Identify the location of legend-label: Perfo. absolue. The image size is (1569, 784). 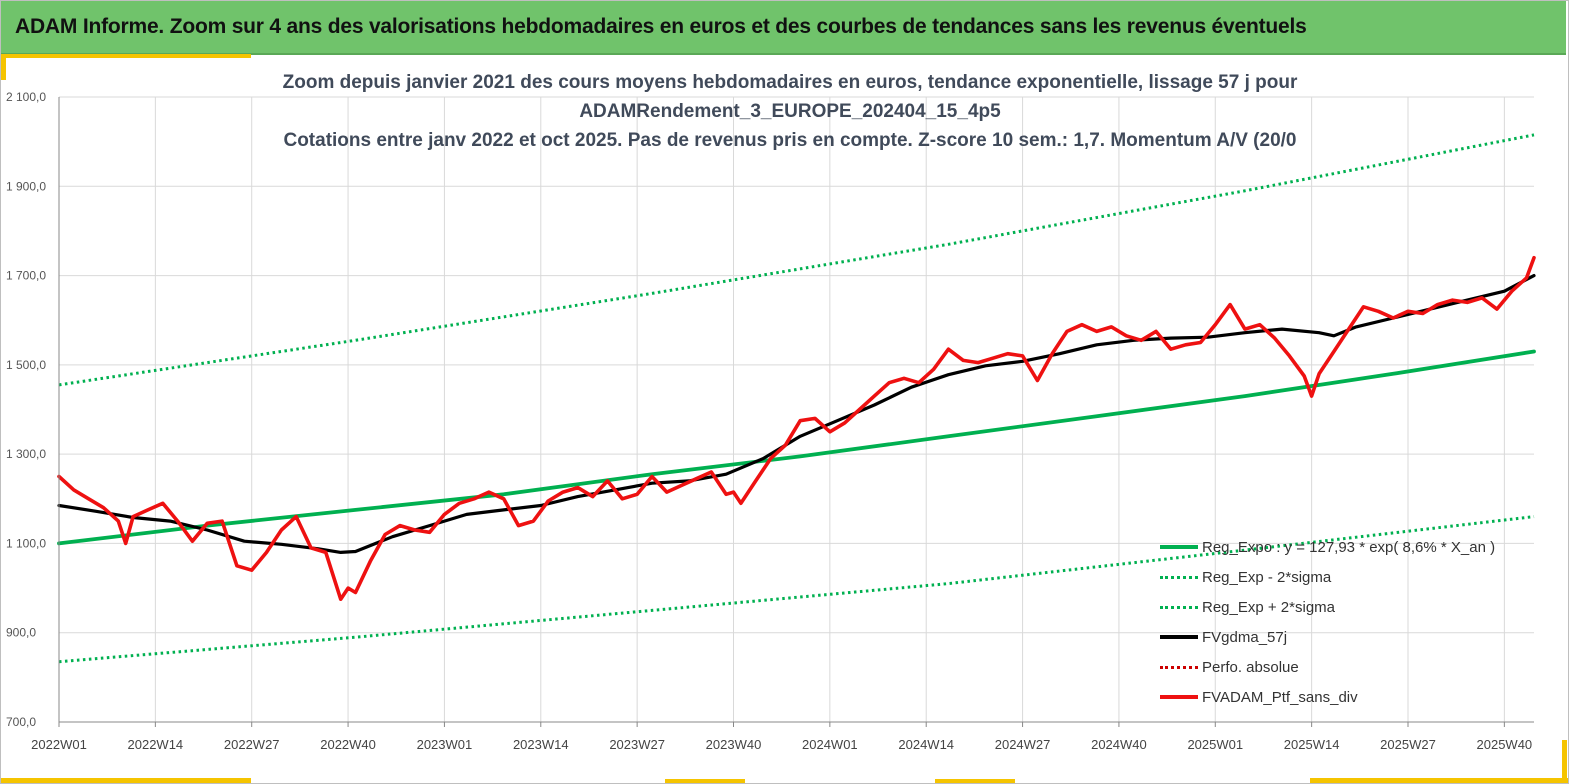
(1250, 667).